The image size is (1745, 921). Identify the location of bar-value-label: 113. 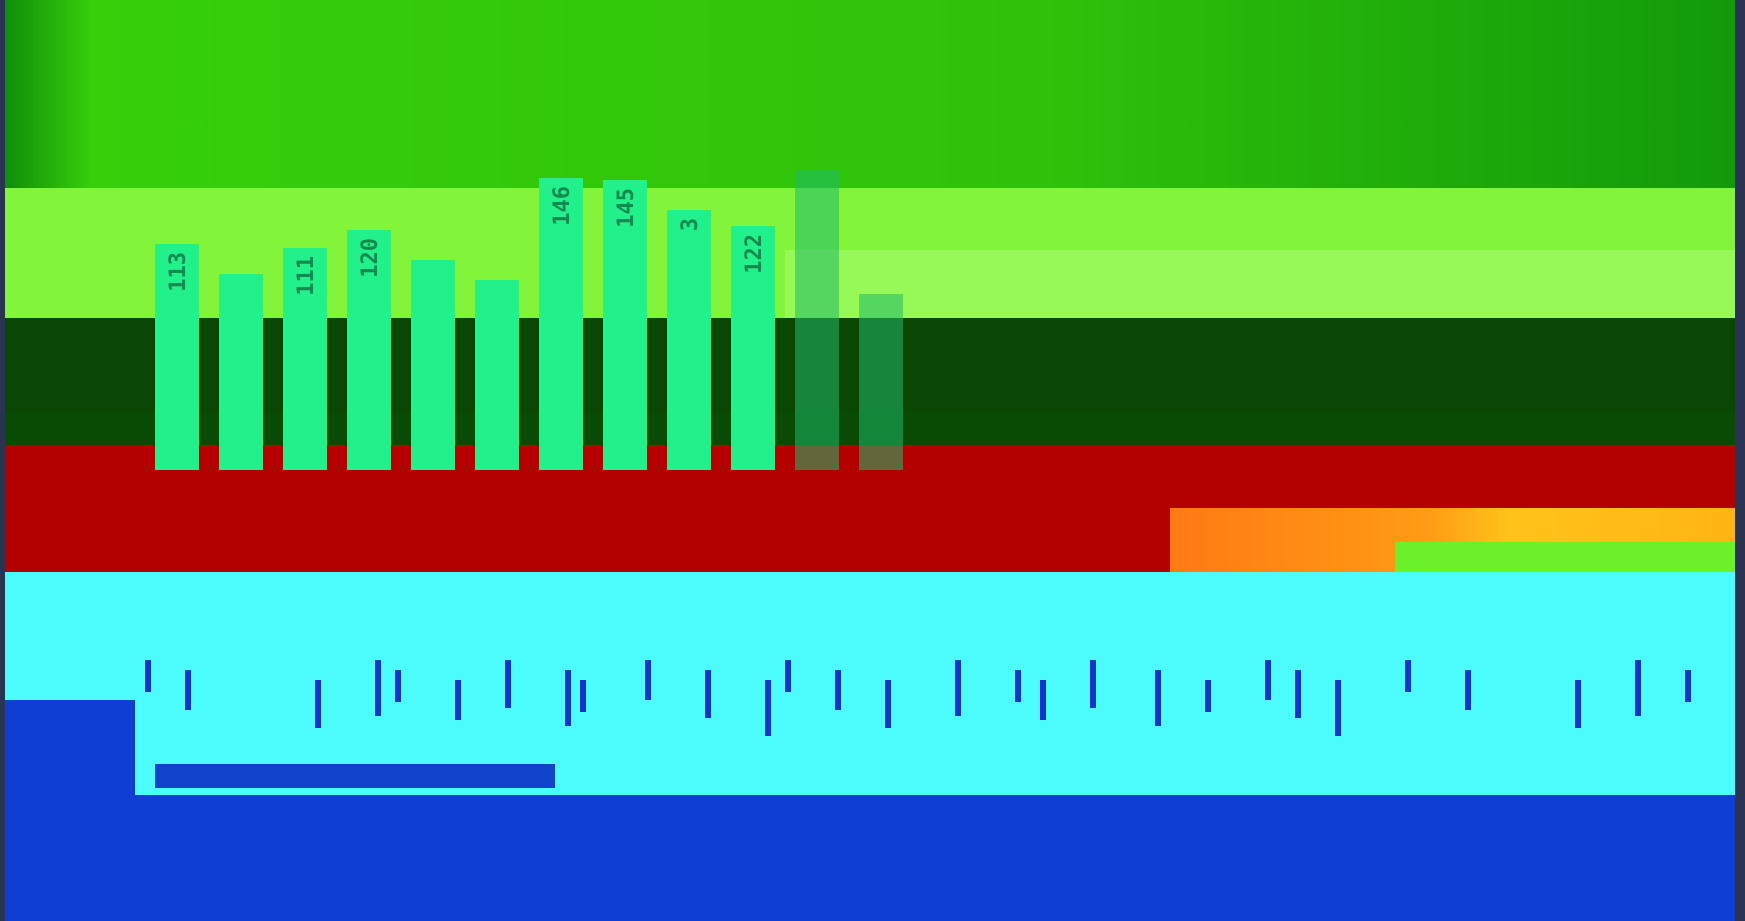
(178, 272).